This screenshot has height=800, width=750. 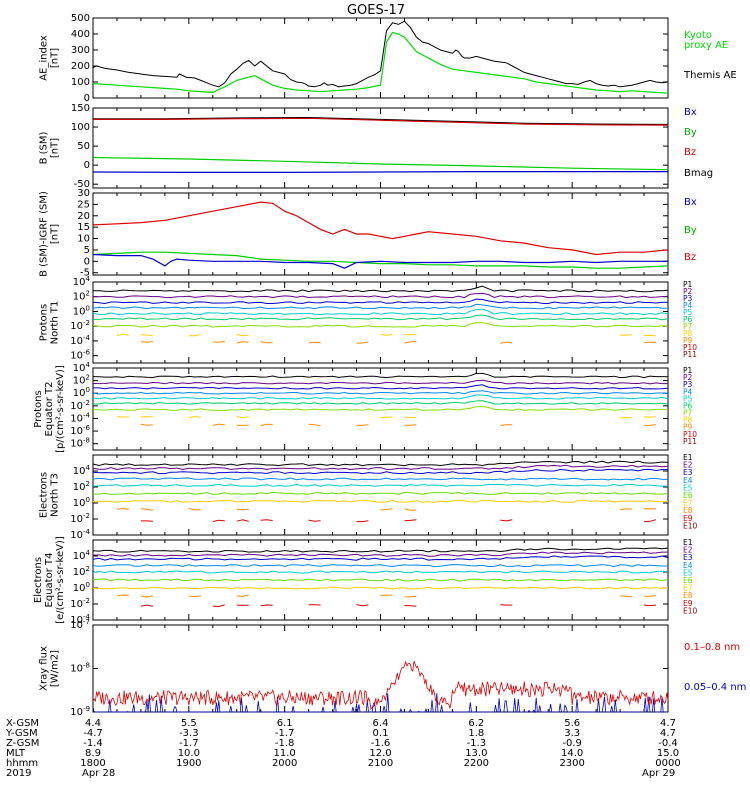 I want to click on y-tick-label: 10, so click(x=83, y=239).